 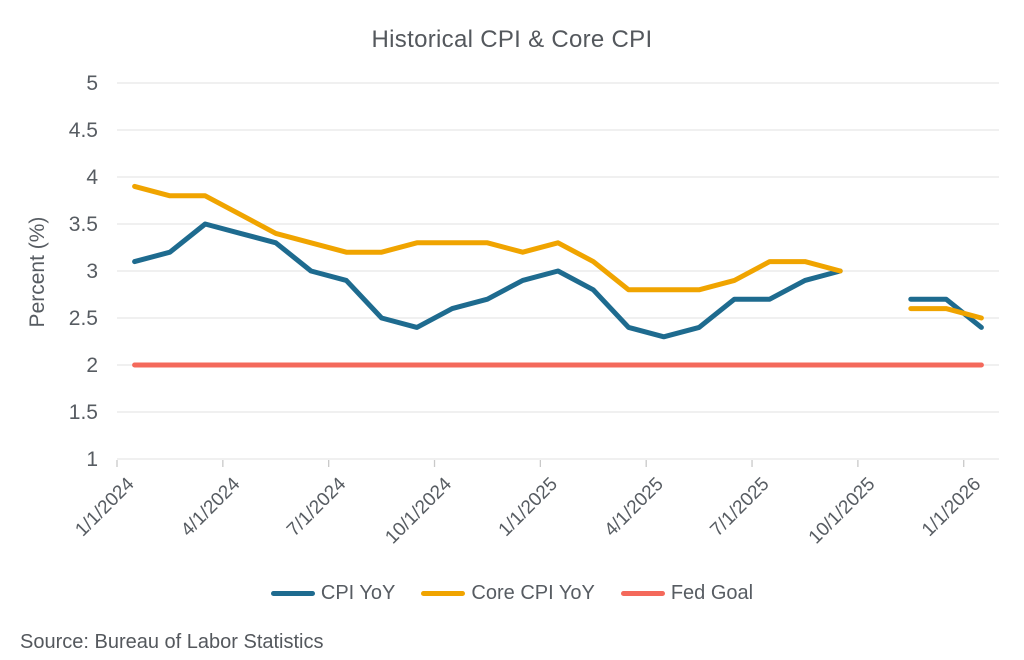 I want to click on chart-title: Historical CPI & Core CPI, so click(x=512, y=39).